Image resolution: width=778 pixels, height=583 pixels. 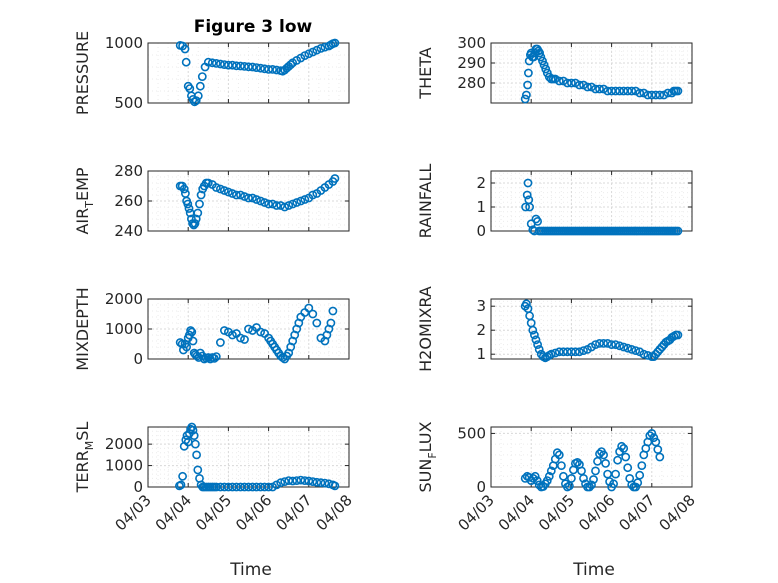 I want to click on y-tick-label: 0, so click(x=481, y=487).